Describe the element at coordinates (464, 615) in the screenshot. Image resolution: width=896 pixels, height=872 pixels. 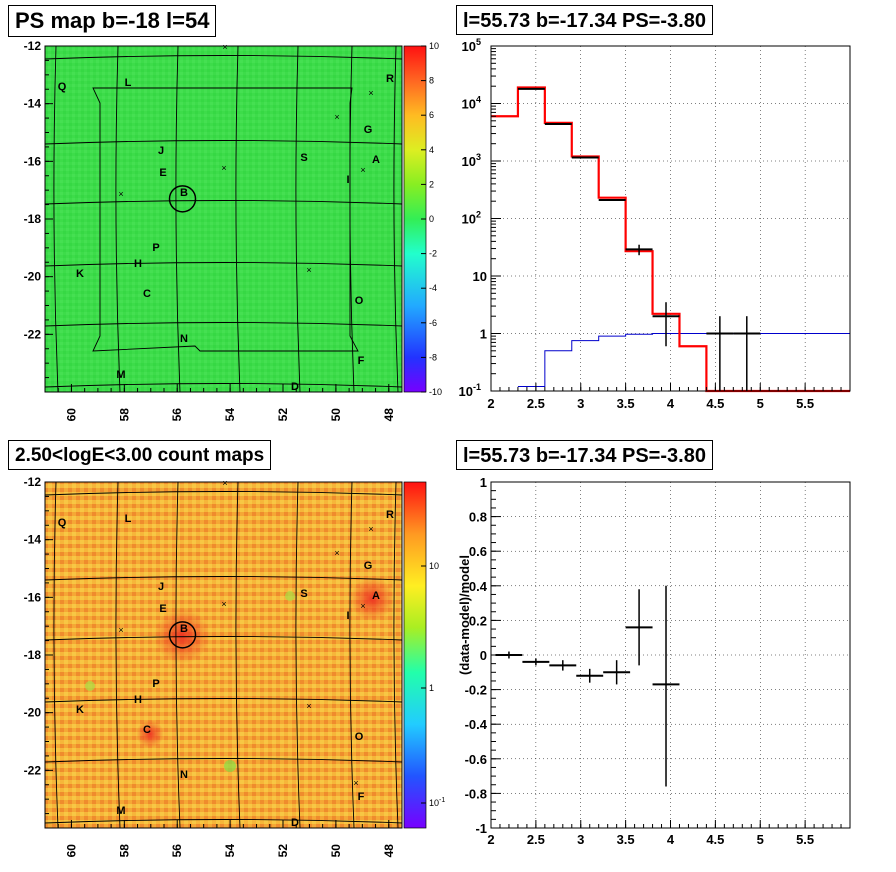
I see `y-axis-label: (data-model)/model` at that location.